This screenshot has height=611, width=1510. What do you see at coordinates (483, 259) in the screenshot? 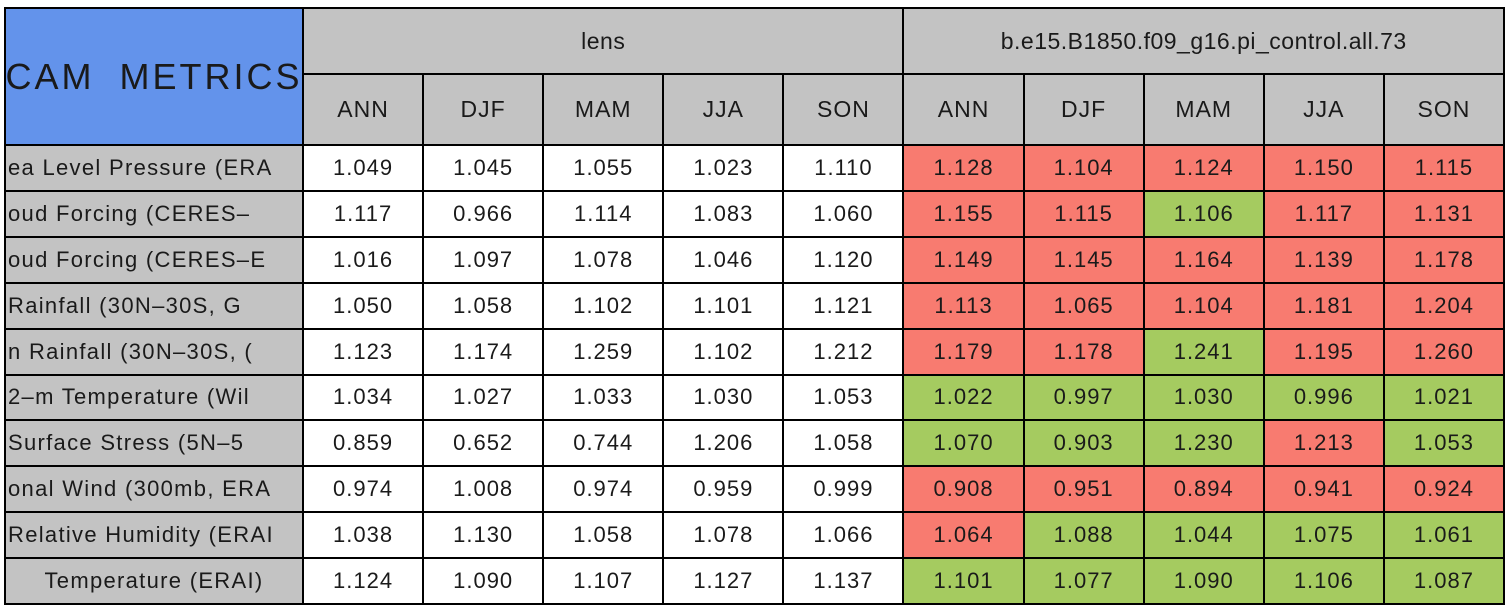
I see `lens-value: 1.097` at bounding box center [483, 259].